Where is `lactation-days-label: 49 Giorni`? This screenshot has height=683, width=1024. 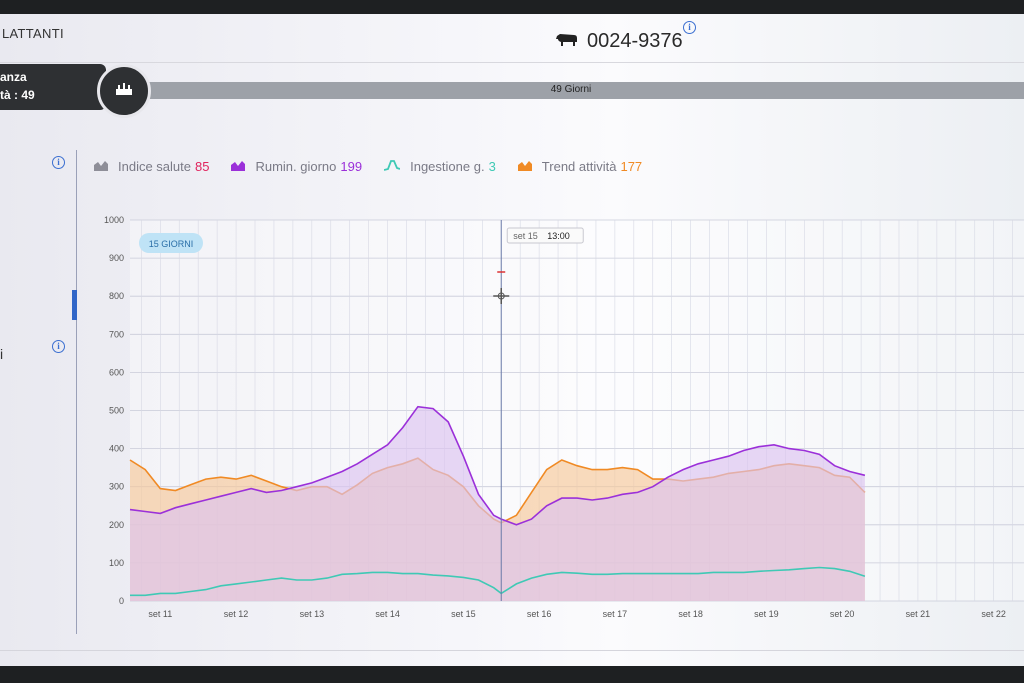
lactation-days-label: 49 Giorni is located at coordinates (571, 89).